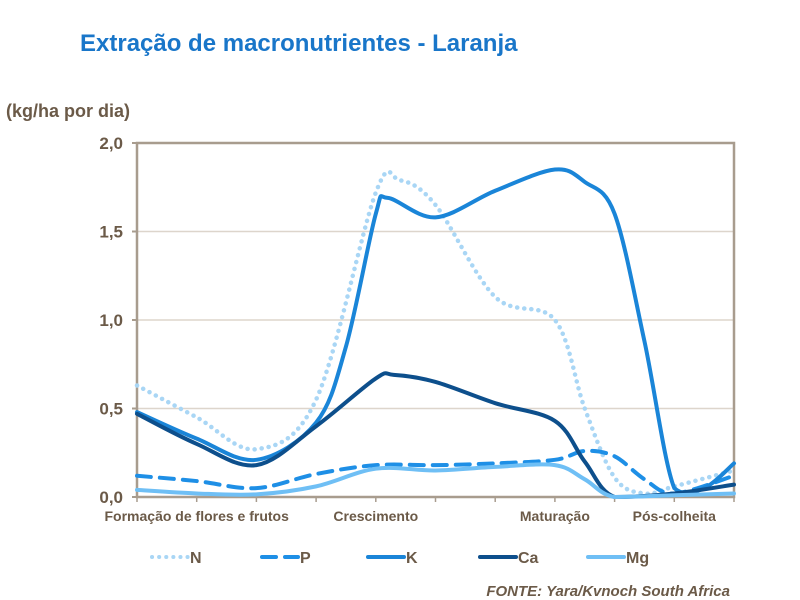 This screenshot has height=600, width=800. What do you see at coordinates (608, 591) in the screenshot?
I see `source-note: FONTE: Yara/Kvnoch South Africa` at bounding box center [608, 591].